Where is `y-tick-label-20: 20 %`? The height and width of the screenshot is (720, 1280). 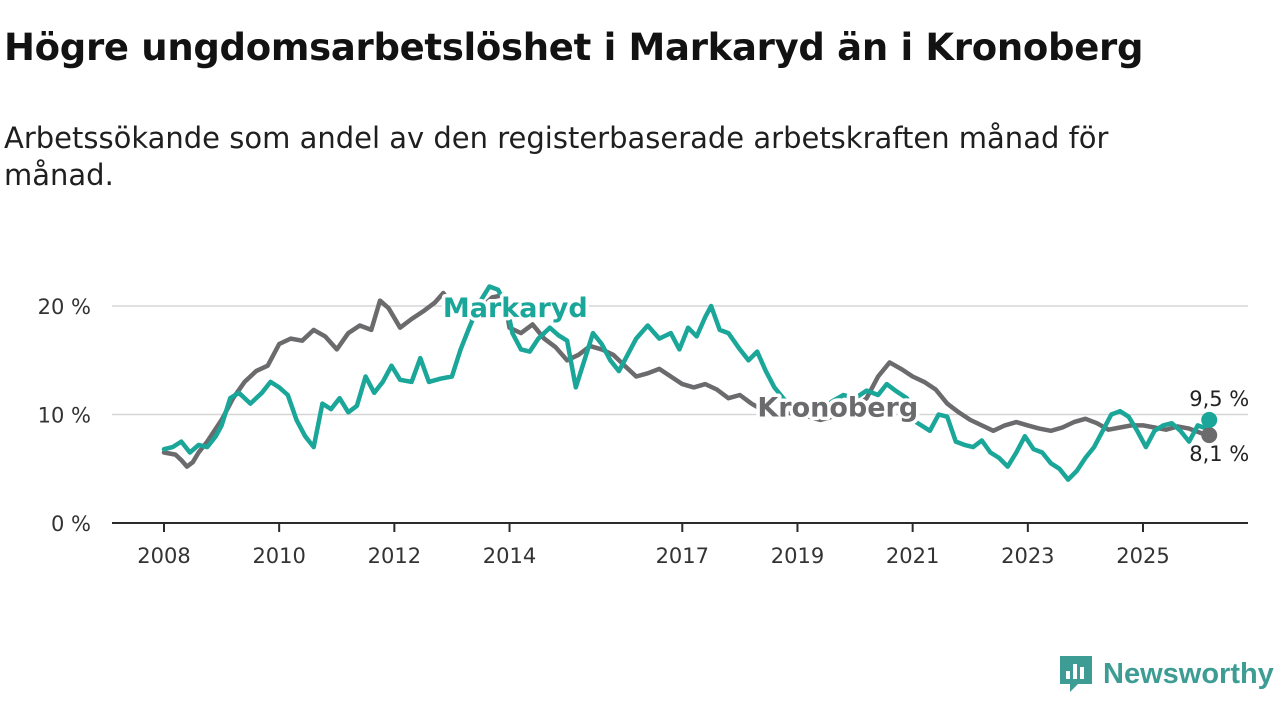
y-tick-label-20: 20 % is located at coordinates (64, 307).